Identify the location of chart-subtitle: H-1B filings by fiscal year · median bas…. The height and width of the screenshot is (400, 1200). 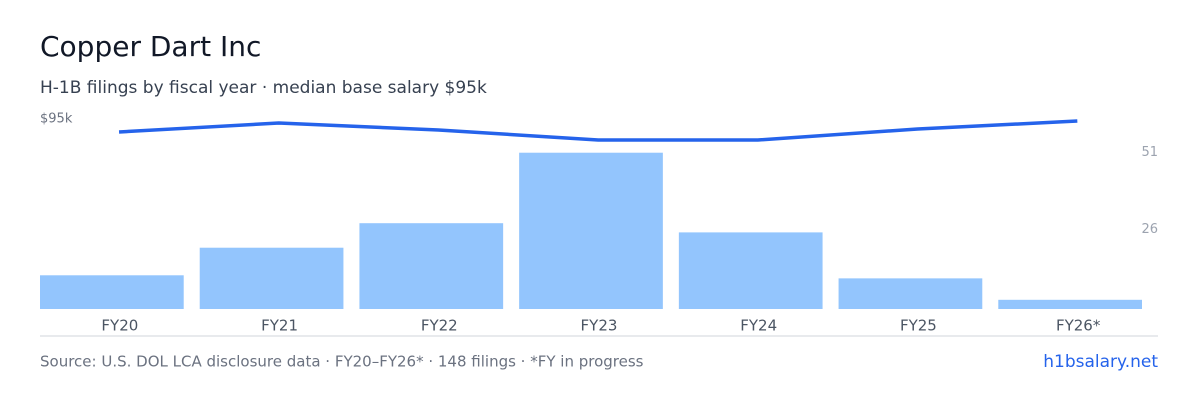
(263, 88).